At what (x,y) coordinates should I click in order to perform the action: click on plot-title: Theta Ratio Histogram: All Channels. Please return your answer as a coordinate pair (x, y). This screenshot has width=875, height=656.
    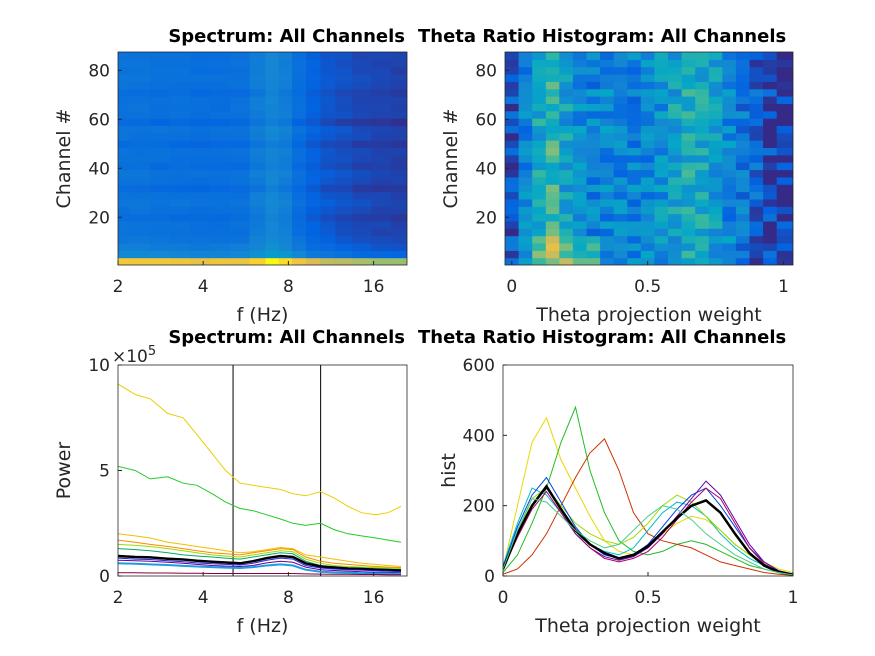
    Looking at the image, I should click on (602, 337).